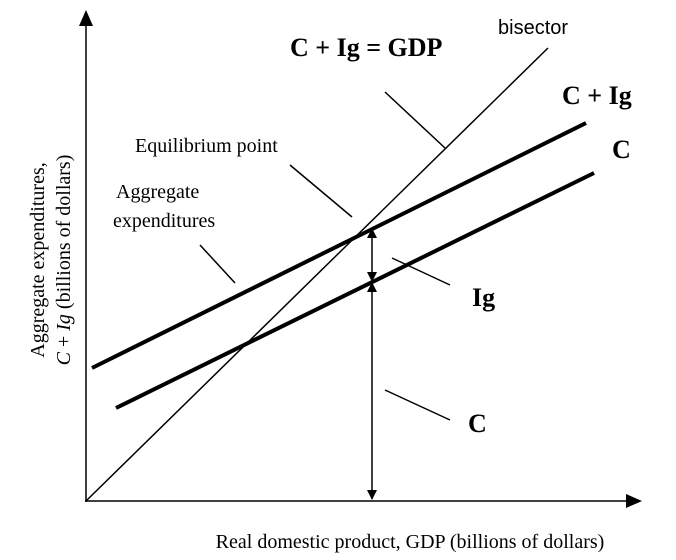 The image size is (676, 560). What do you see at coordinates (366, 47) in the screenshot?
I see `label: C + Ig = GDP` at bounding box center [366, 47].